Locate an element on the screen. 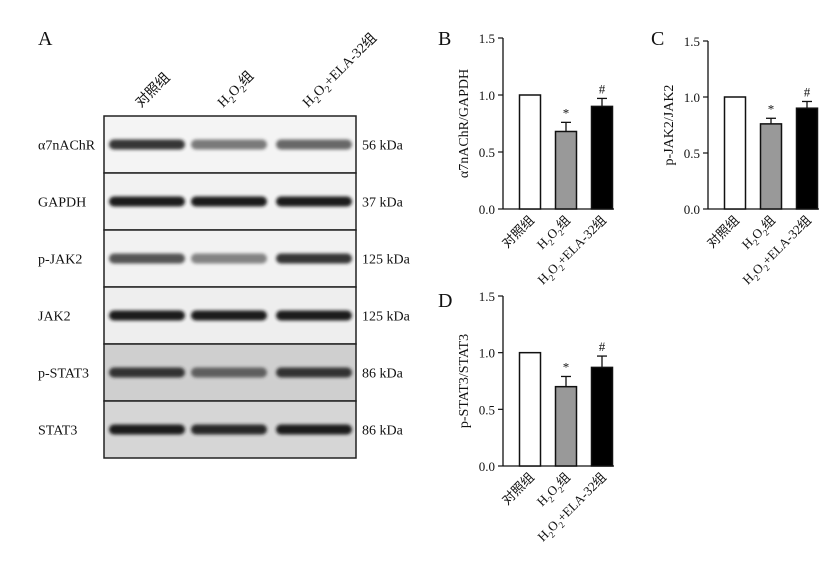  panel-label-b: B is located at coordinates (444, 39).